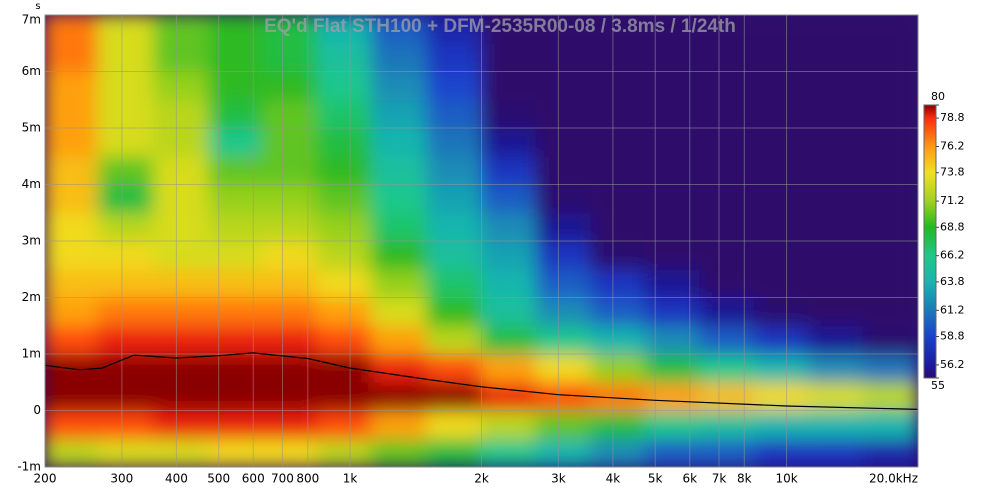  What do you see at coordinates (176, 479) in the screenshot?
I see `x-tick-label: 400` at bounding box center [176, 479].